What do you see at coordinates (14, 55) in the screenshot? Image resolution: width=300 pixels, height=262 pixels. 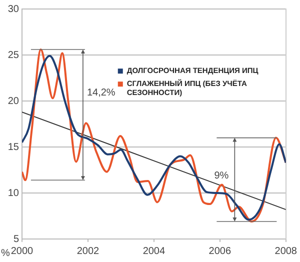 I see `y-tick-label: 25` at bounding box center [14, 55].